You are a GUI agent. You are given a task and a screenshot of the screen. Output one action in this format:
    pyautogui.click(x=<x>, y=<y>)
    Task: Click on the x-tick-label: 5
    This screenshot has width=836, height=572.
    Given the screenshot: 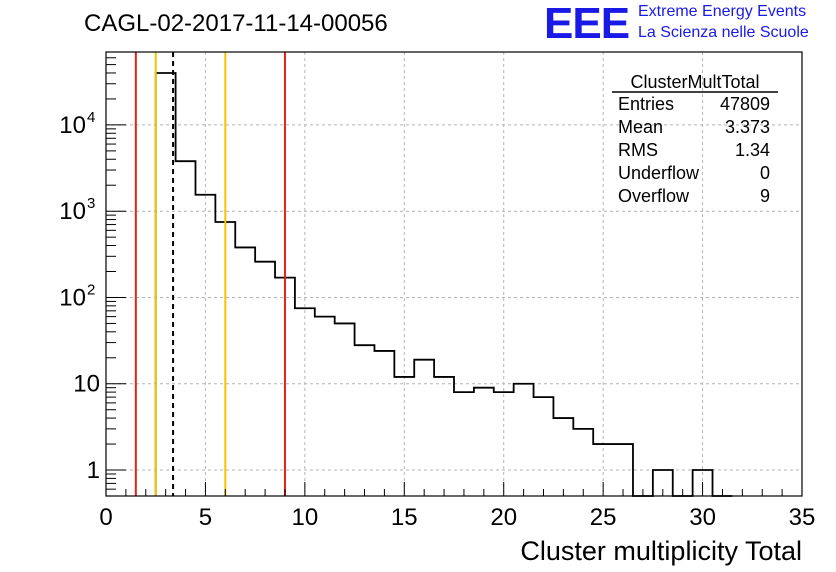 What is the action you would take?
    pyautogui.click(x=205, y=517)
    